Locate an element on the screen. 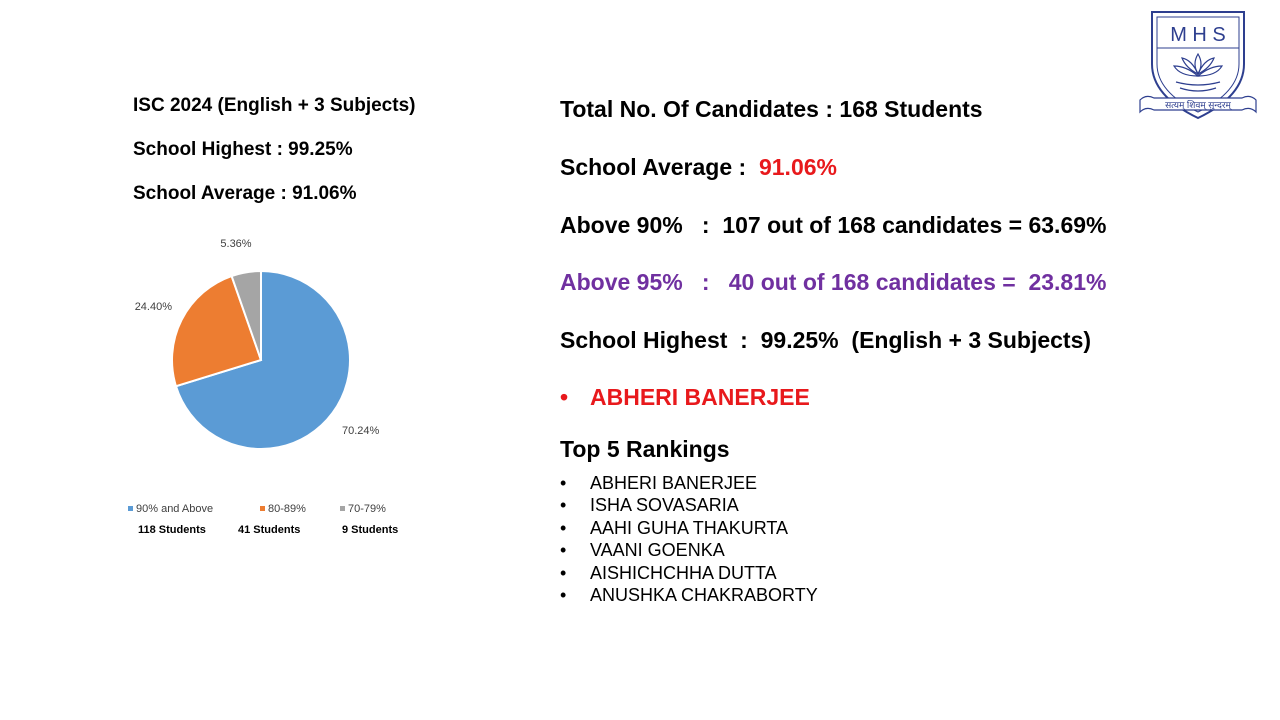 The image size is (1280, 720). ranking-name: ANUSHKA CHAKRABORTY is located at coordinates (704, 595).